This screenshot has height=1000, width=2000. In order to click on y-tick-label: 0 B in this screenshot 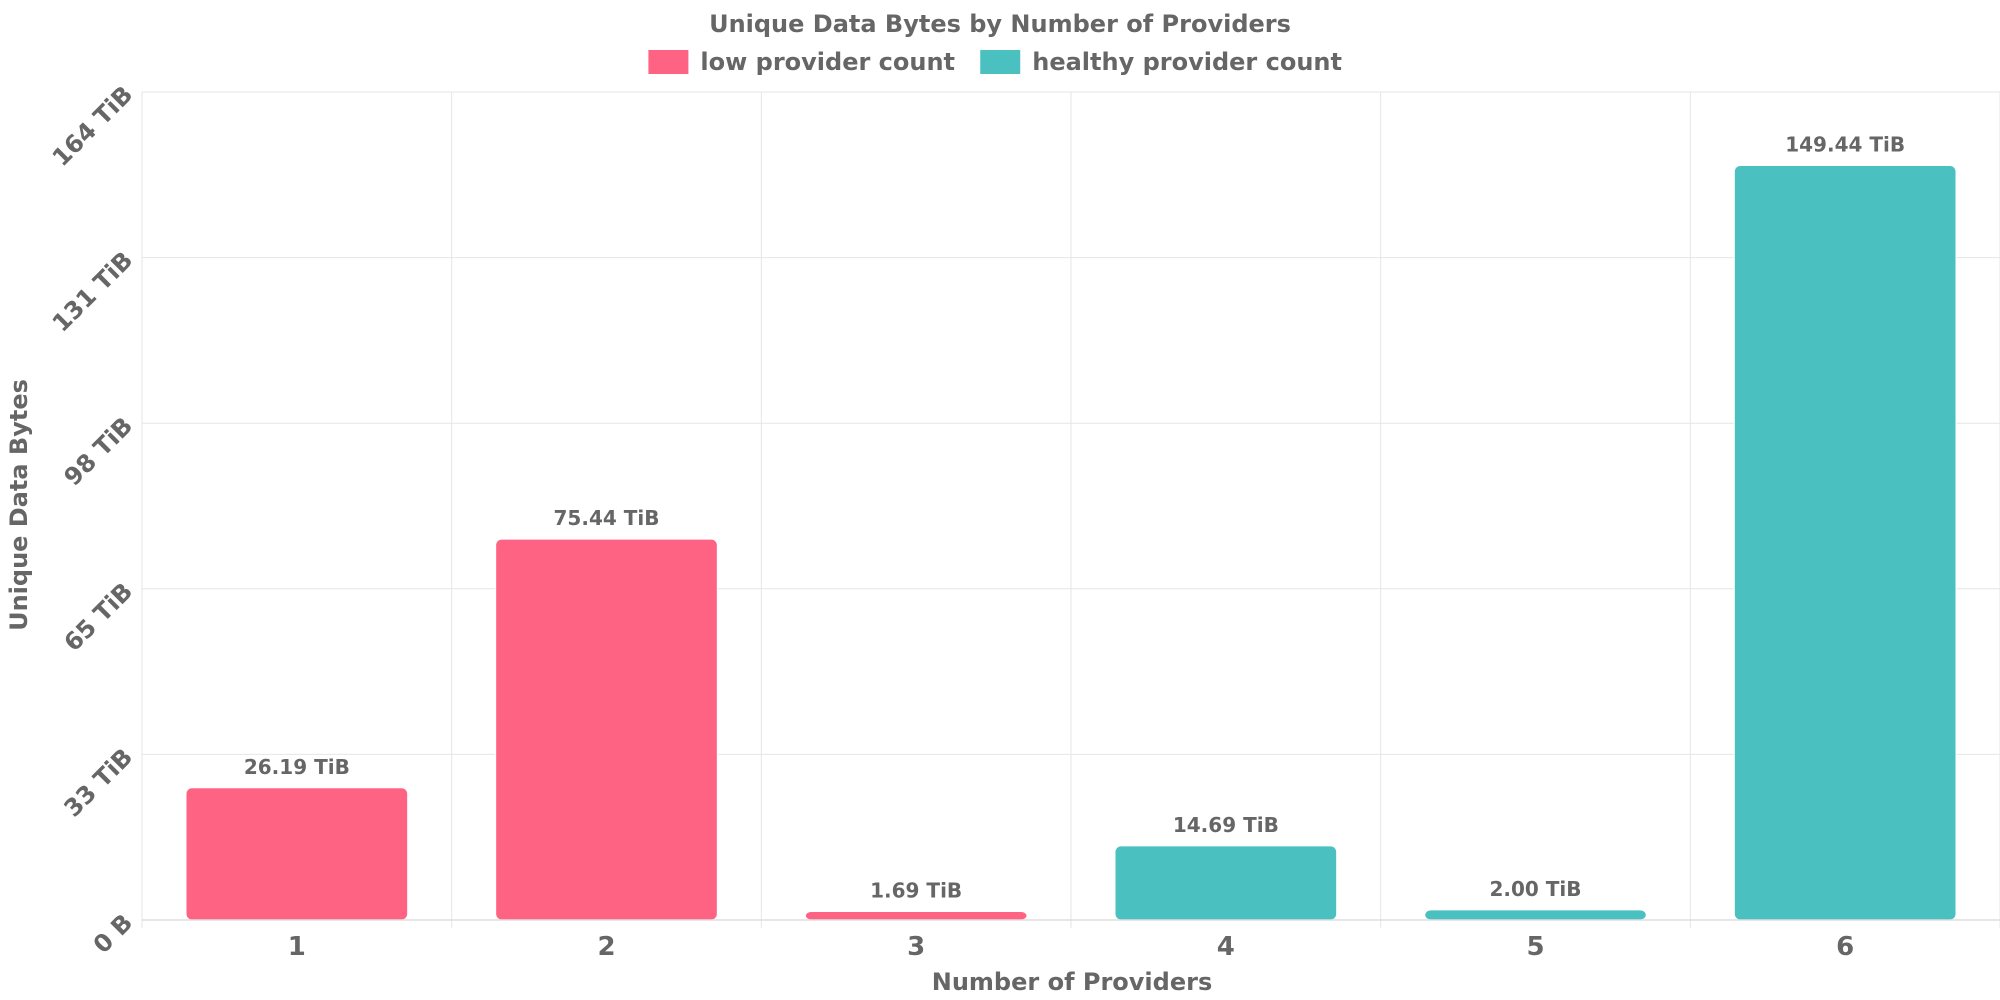, I will do `click(113, 933)`.